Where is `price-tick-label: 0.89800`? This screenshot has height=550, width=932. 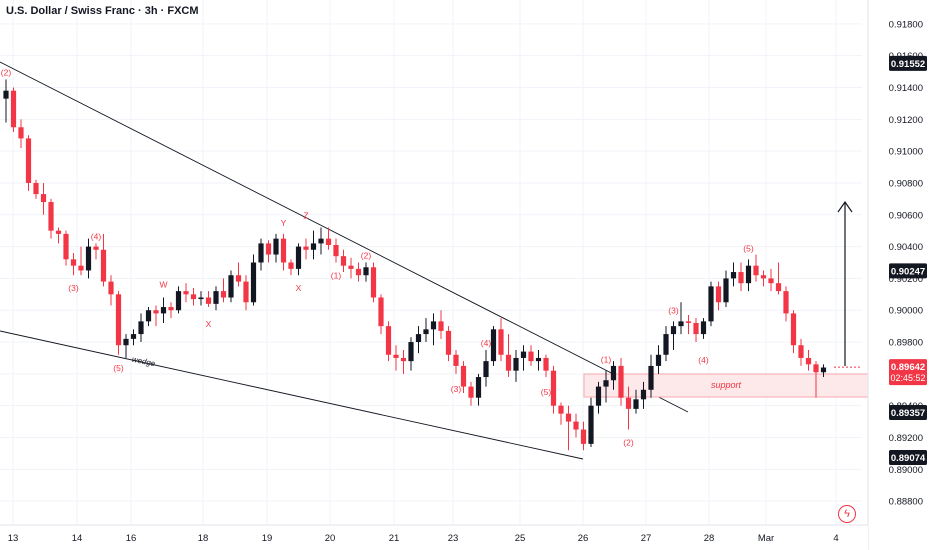
price-tick-label: 0.89800 is located at coordinates (906, 343).